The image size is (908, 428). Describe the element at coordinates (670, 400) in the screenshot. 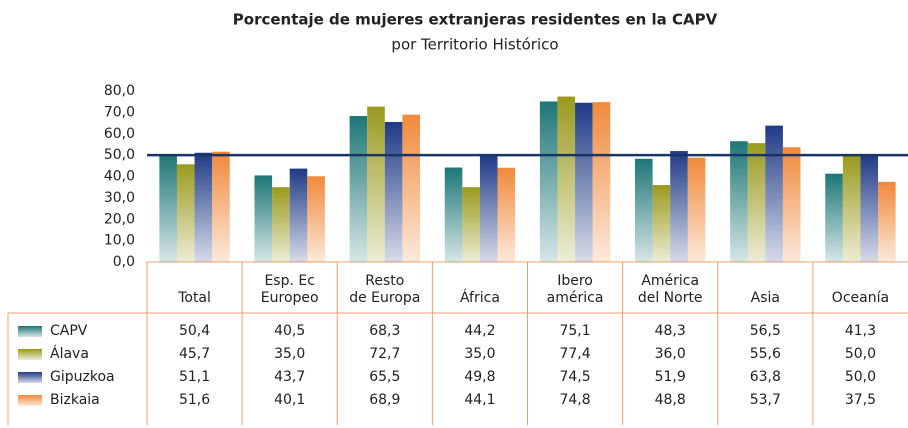

I see `table-value: 48,8` at that location.